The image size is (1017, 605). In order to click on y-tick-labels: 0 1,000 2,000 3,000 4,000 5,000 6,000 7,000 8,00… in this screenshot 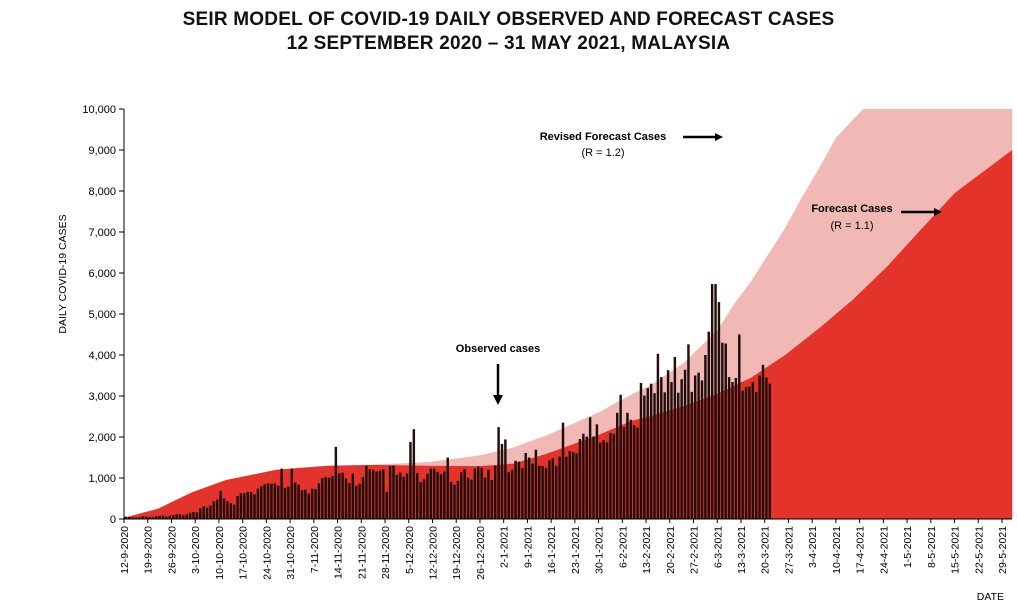, I will do `click(86, 315)`.